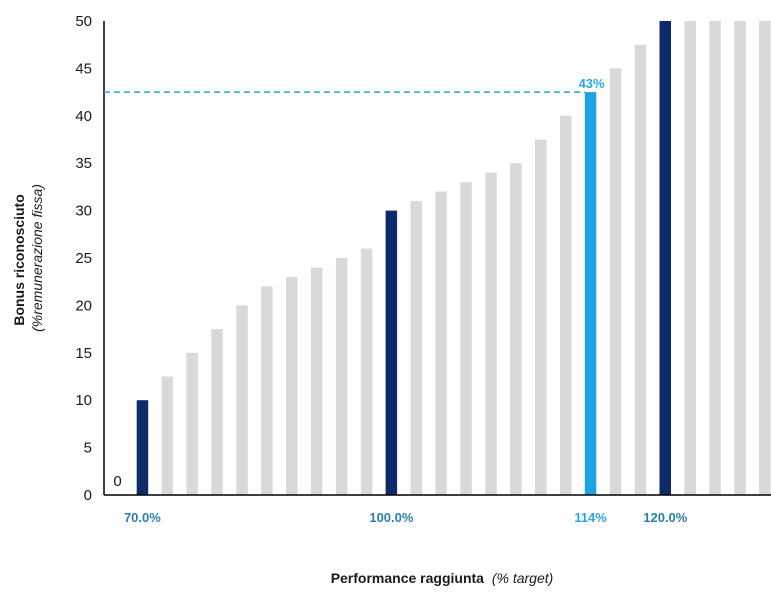 The height and width of the screenshot is (592, 771). What do you see at coordinates (117, 481) in the screenshot?
I see `zero-value-label: 0` at bounding box center [117, 481].